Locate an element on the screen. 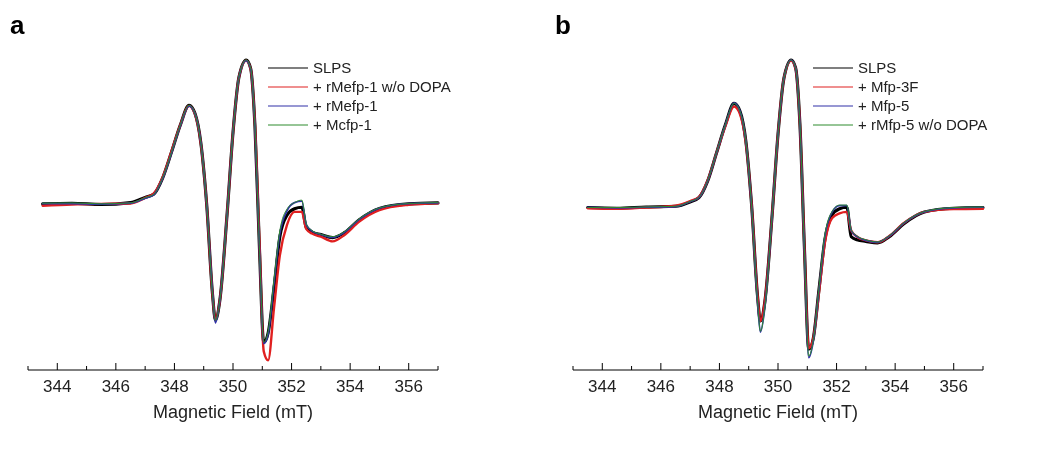 This screenshot has height=450, width=1046. chart-title: a is located at coordinates (17, 25).